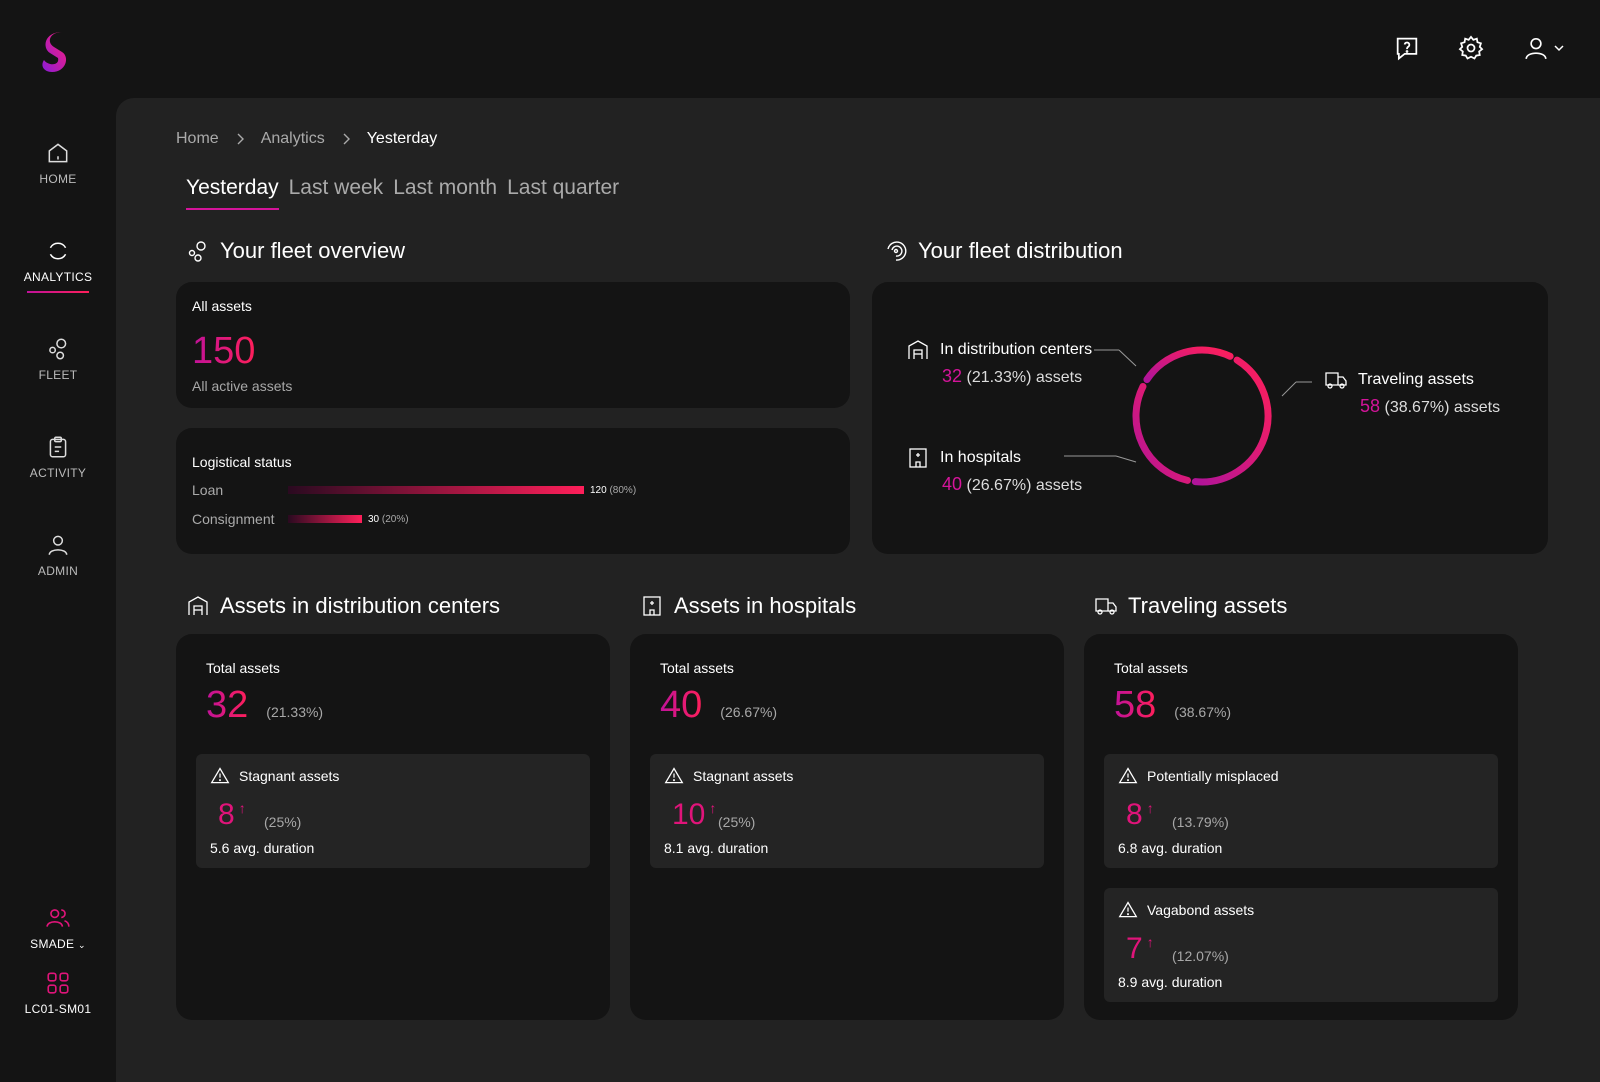 The height and width of the screenshot is (1082, 1600). What do you see at coordinates (1134, 814) in the screenshot?
I see `alert-value-number: 8` at bounding box center [1134, 814].